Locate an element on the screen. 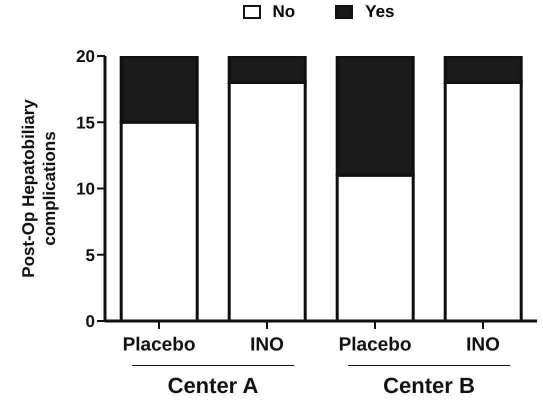  y-tick-label: 5 is located at coordinates (90, 255).